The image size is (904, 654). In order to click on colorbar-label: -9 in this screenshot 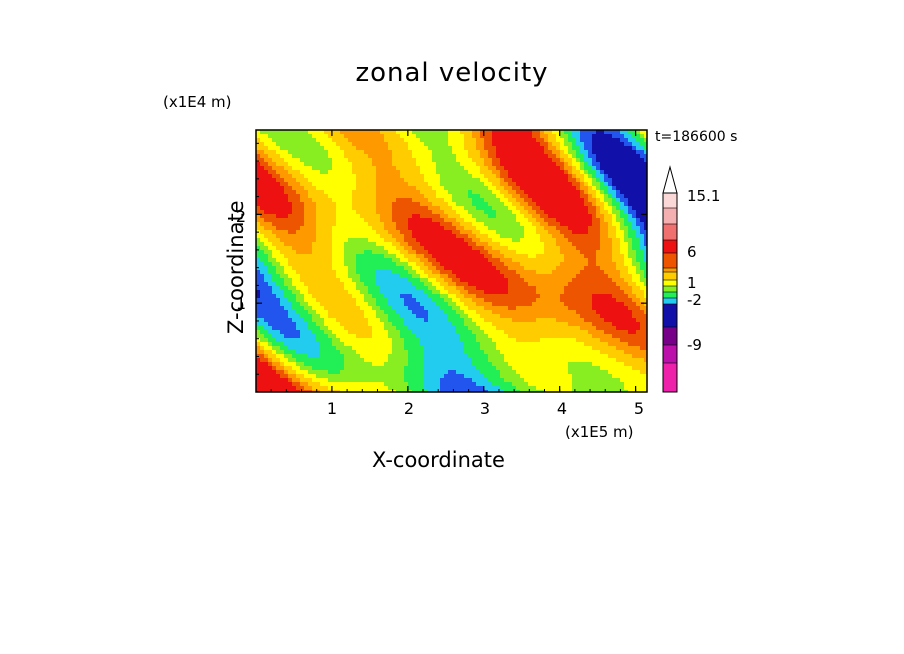, I will do `click(694, 345)`.